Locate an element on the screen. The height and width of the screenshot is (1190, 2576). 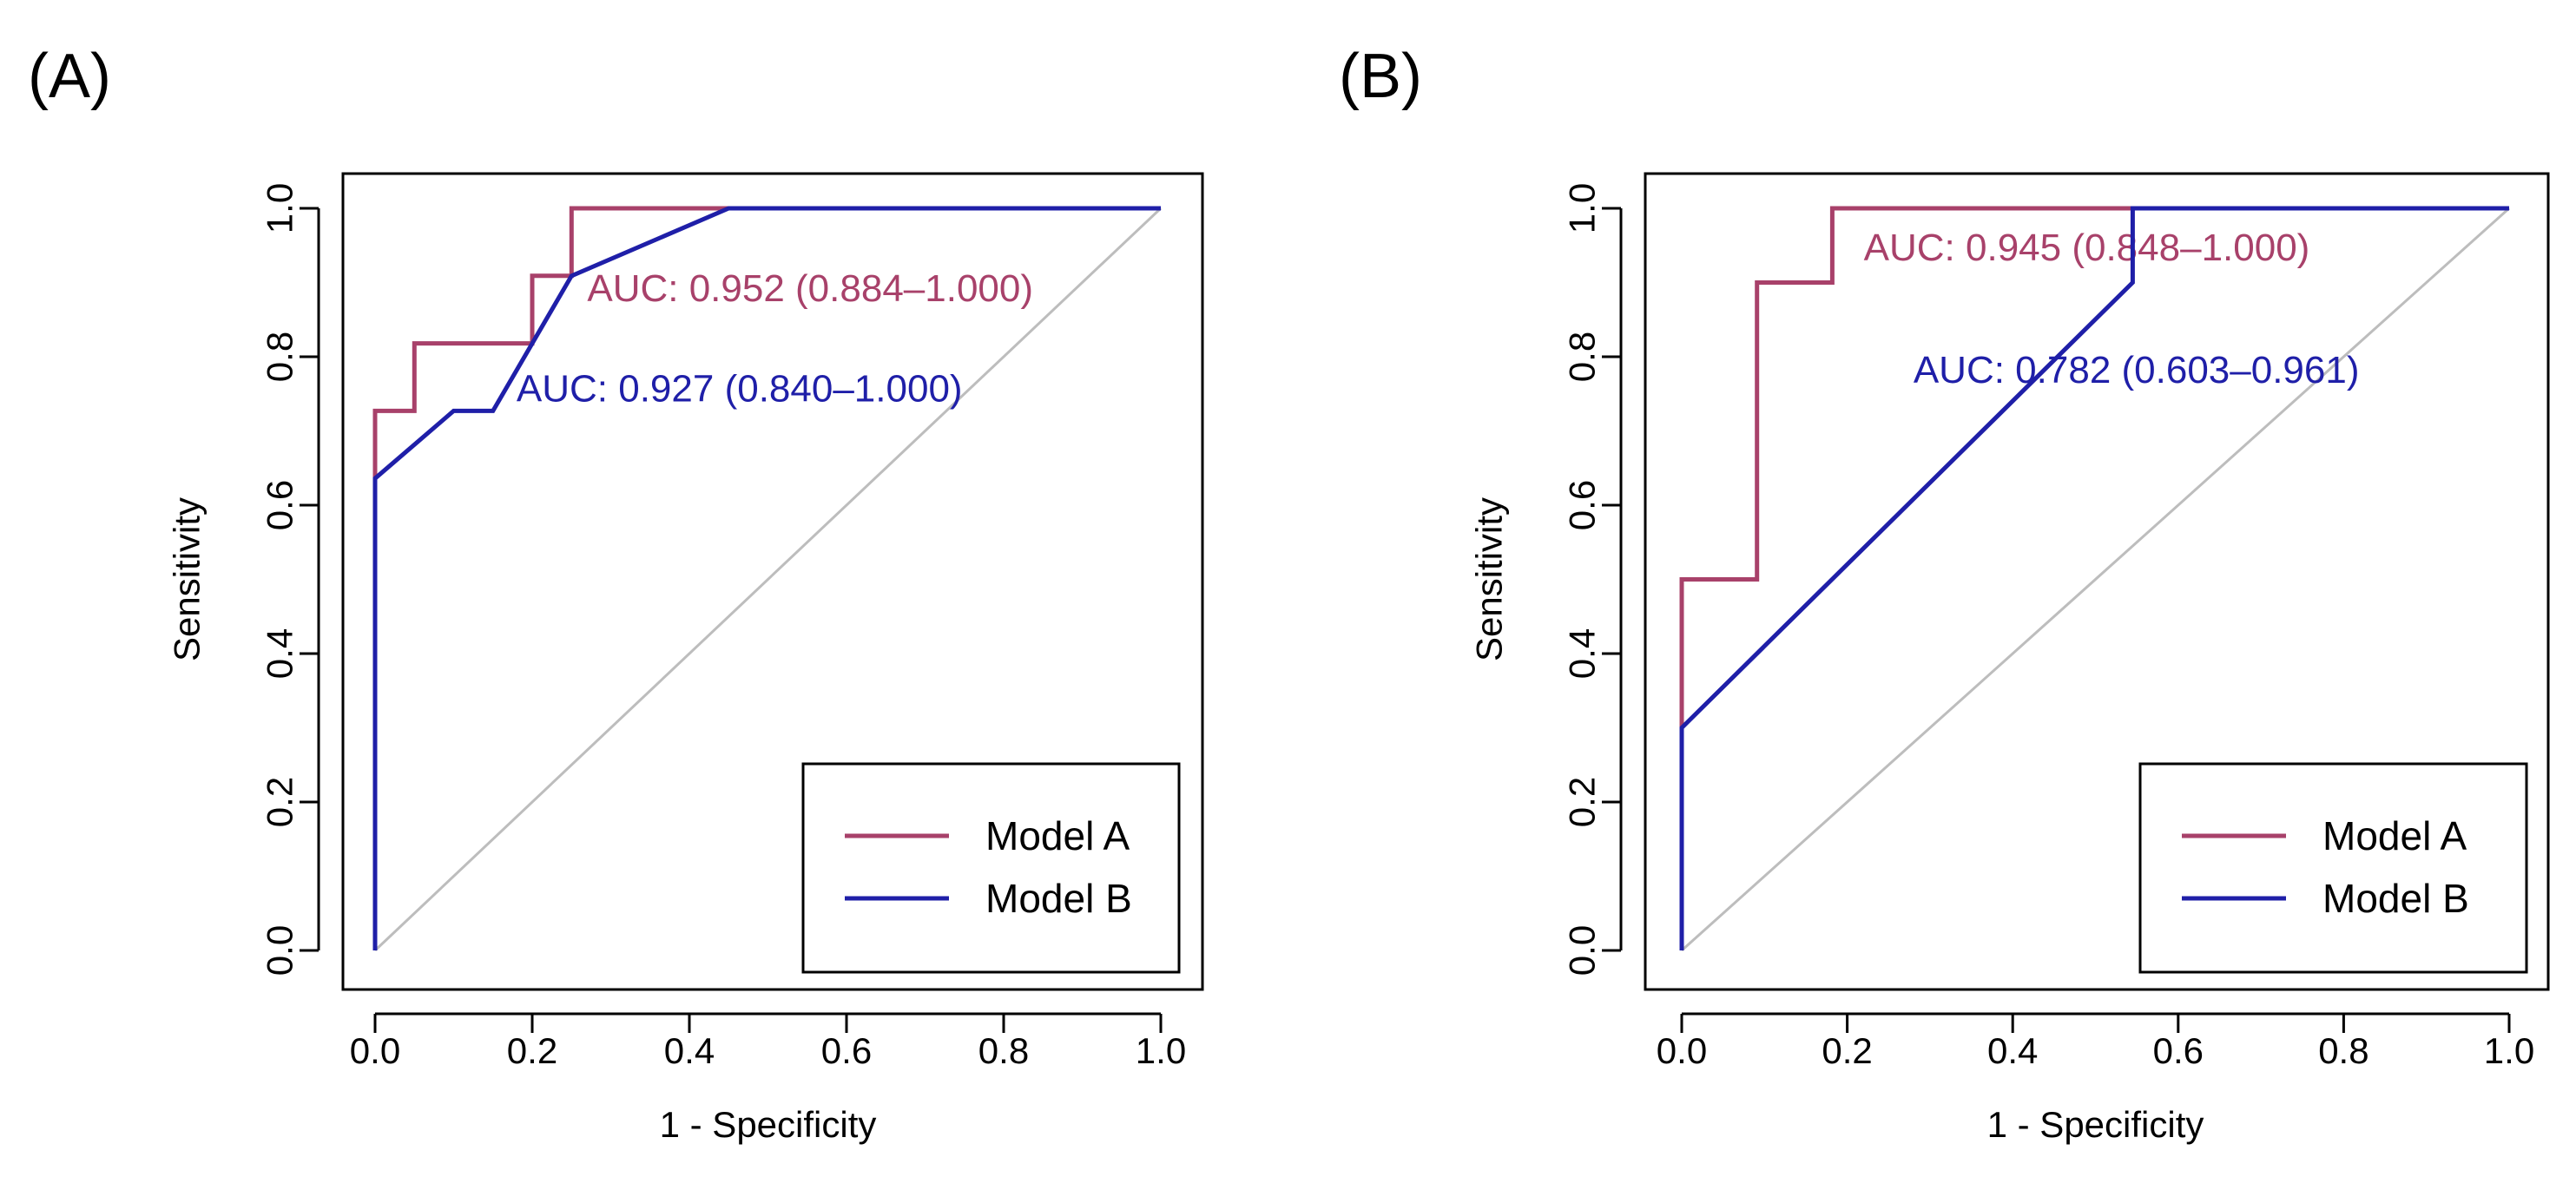
auc-label-model-a: AUC: 0.952 (0.884–1.000) is located at coordinates (810, 288).